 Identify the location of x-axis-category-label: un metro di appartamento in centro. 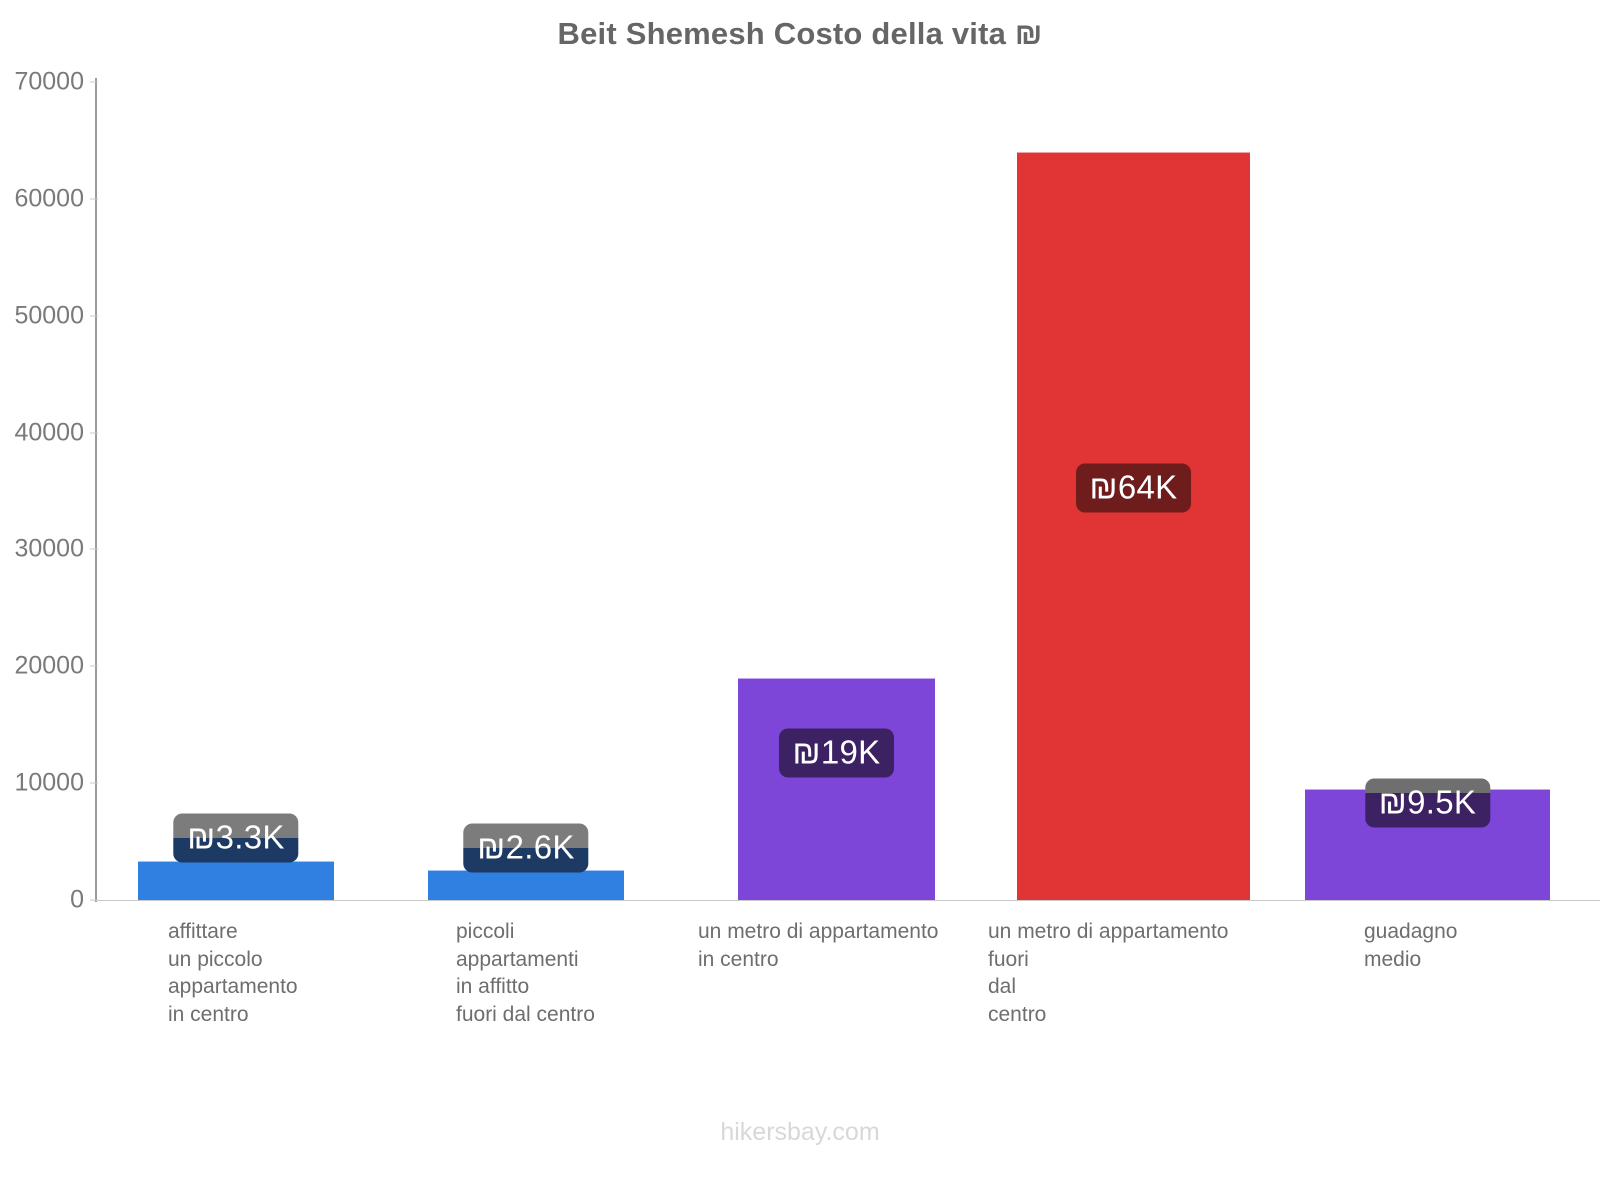
(818, 945).